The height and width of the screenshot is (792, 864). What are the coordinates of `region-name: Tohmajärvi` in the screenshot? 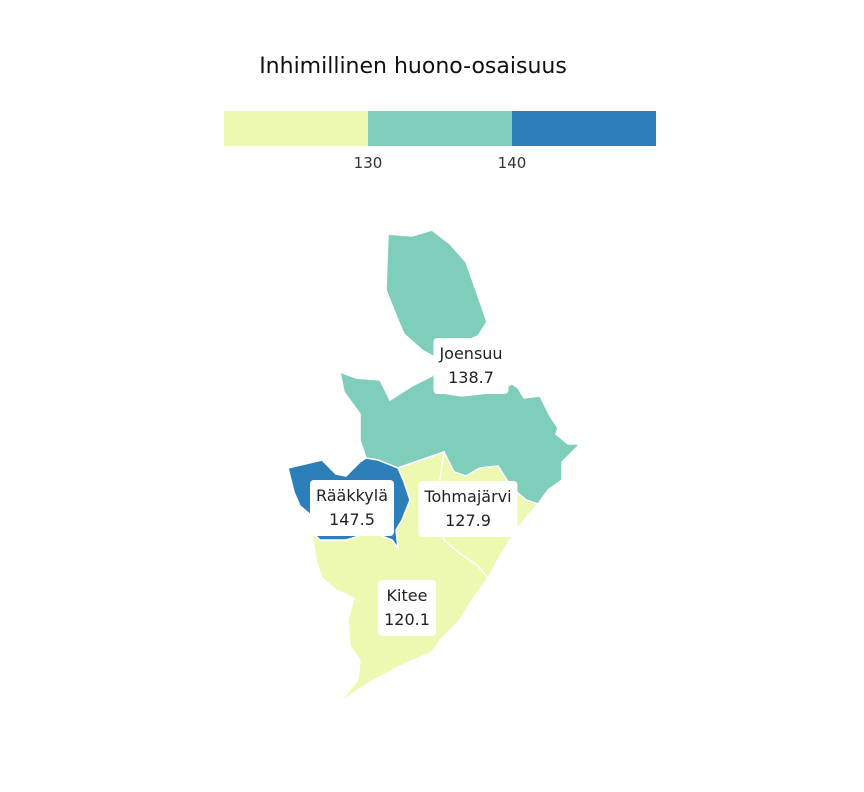 It's located at (468, 496).